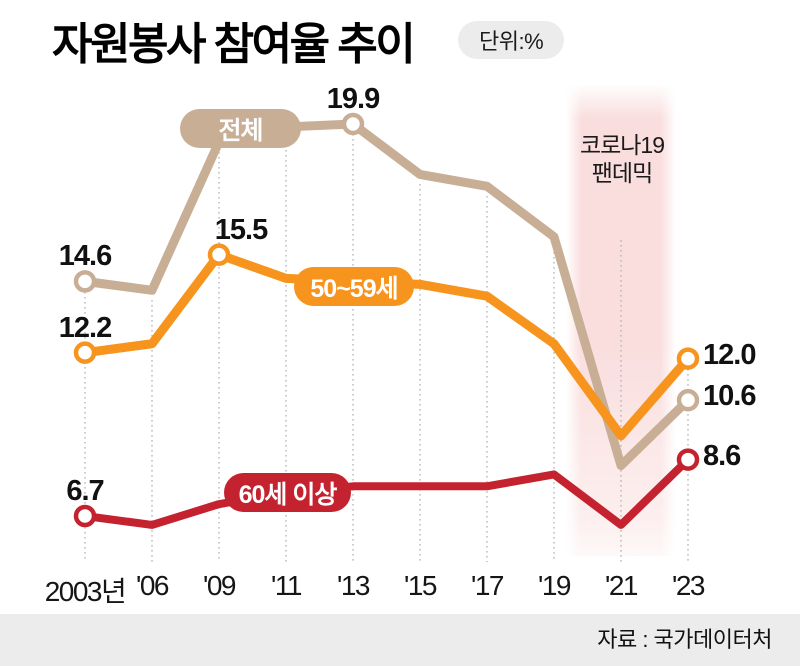  I want to click on x-axis-label: '23, so click(689, 585).